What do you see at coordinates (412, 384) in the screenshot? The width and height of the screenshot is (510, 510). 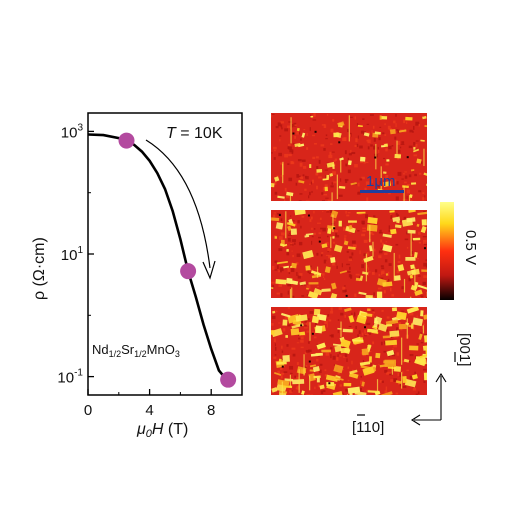 I see `crystal-axes: [001] [110]` at bounding box center [412, 384].